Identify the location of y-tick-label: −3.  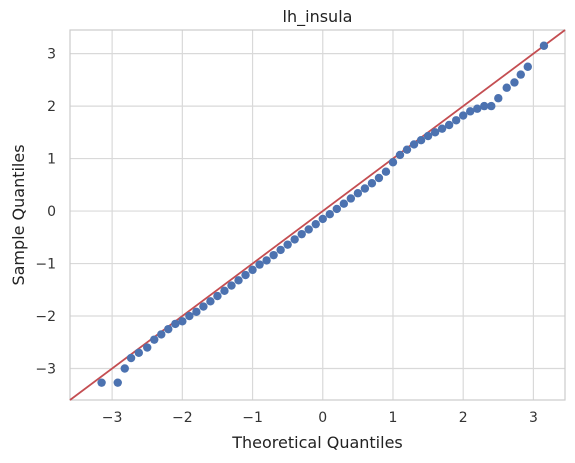
(45, 370).